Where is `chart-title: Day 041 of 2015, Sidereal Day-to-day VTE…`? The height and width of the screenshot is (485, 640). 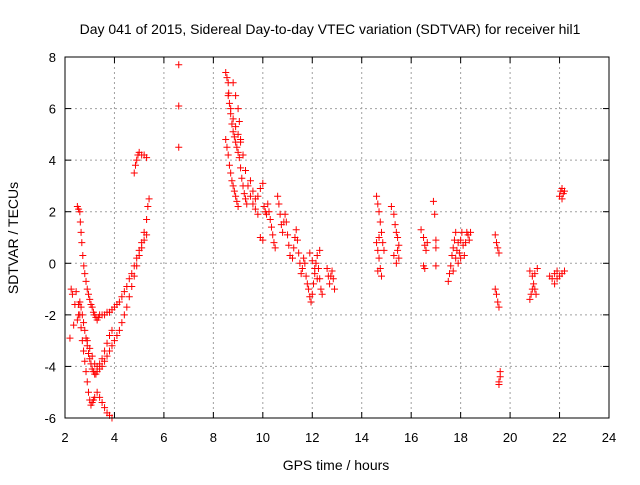 chart-title: Day 041 of 2015, Sidereal Day-to-day VTE… is located at coordinates (330, 29).